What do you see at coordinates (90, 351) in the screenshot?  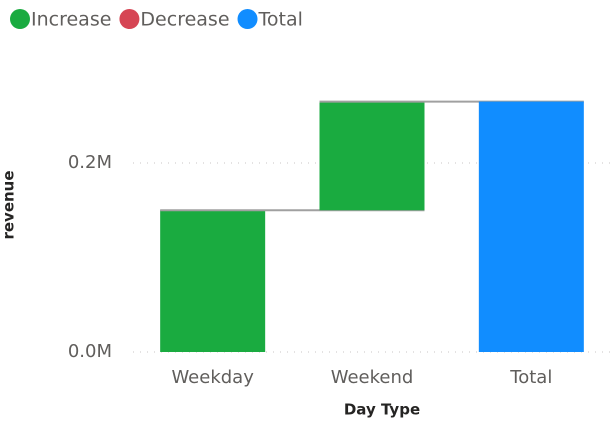 I see `y-tick-label: 0.0M` at bounding box center [90, 351].